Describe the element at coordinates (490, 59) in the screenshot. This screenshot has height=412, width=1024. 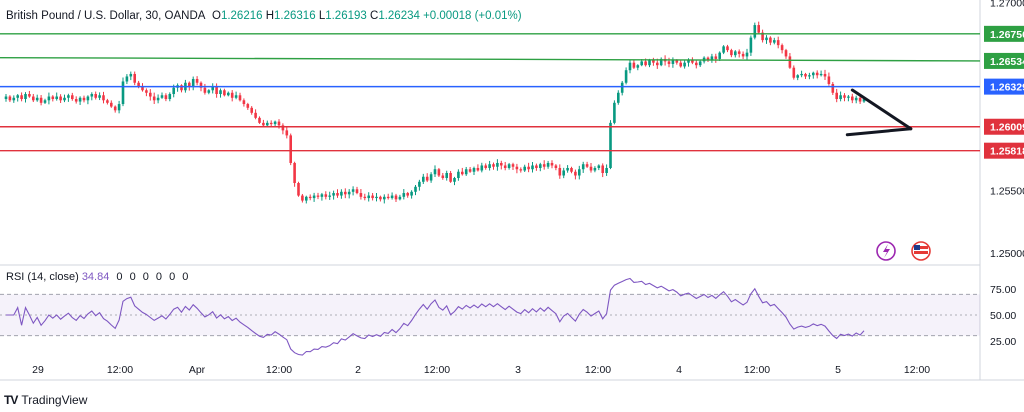
I see `level-line-1.26534` at that location.